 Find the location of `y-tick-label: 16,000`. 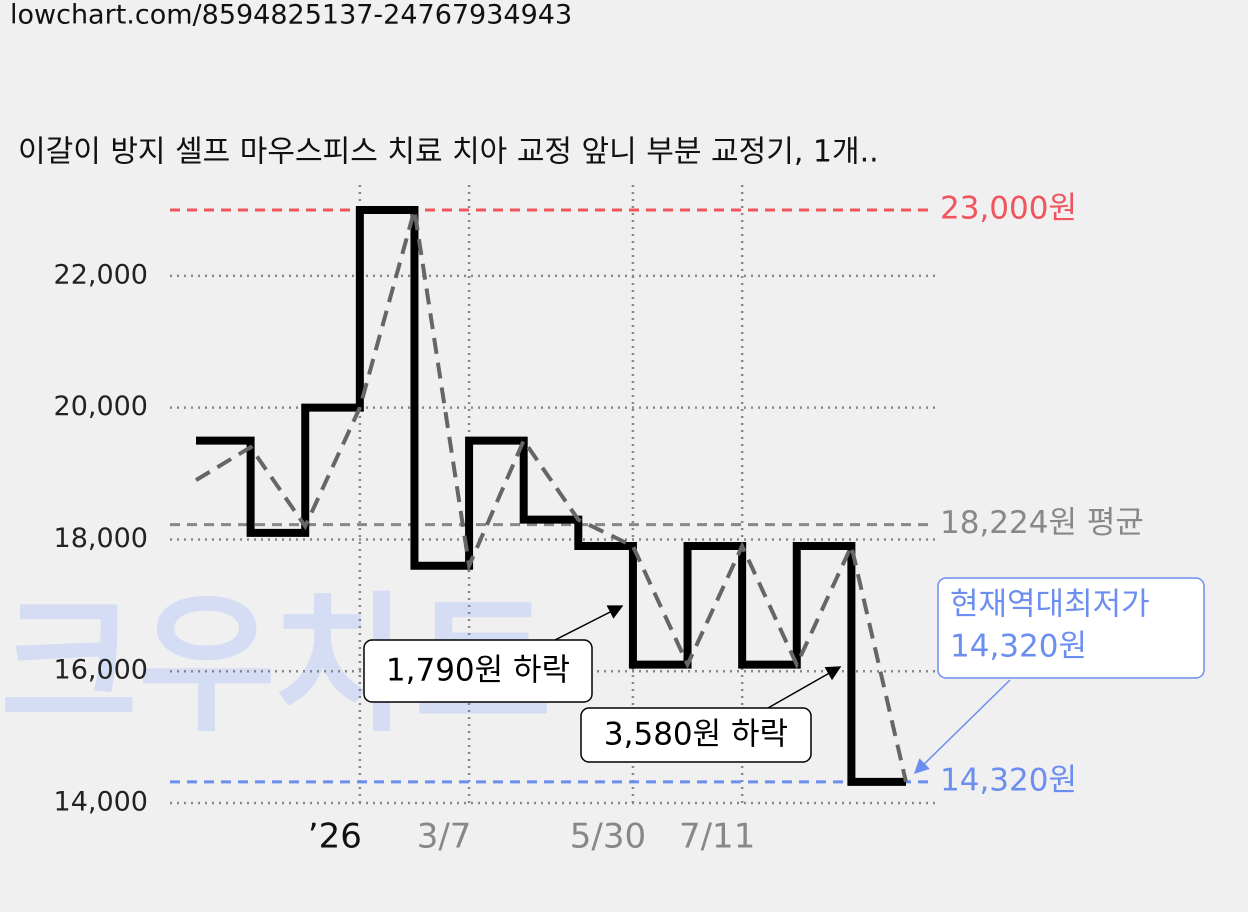

y-tick-label: 16,000 is located at coordinates (101, 670).